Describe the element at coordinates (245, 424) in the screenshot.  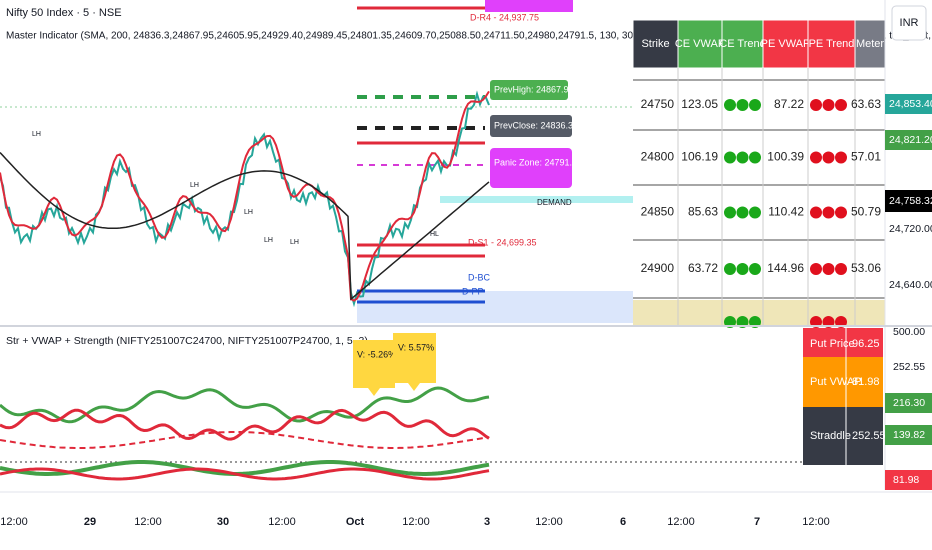
I see `put-line` at that location.